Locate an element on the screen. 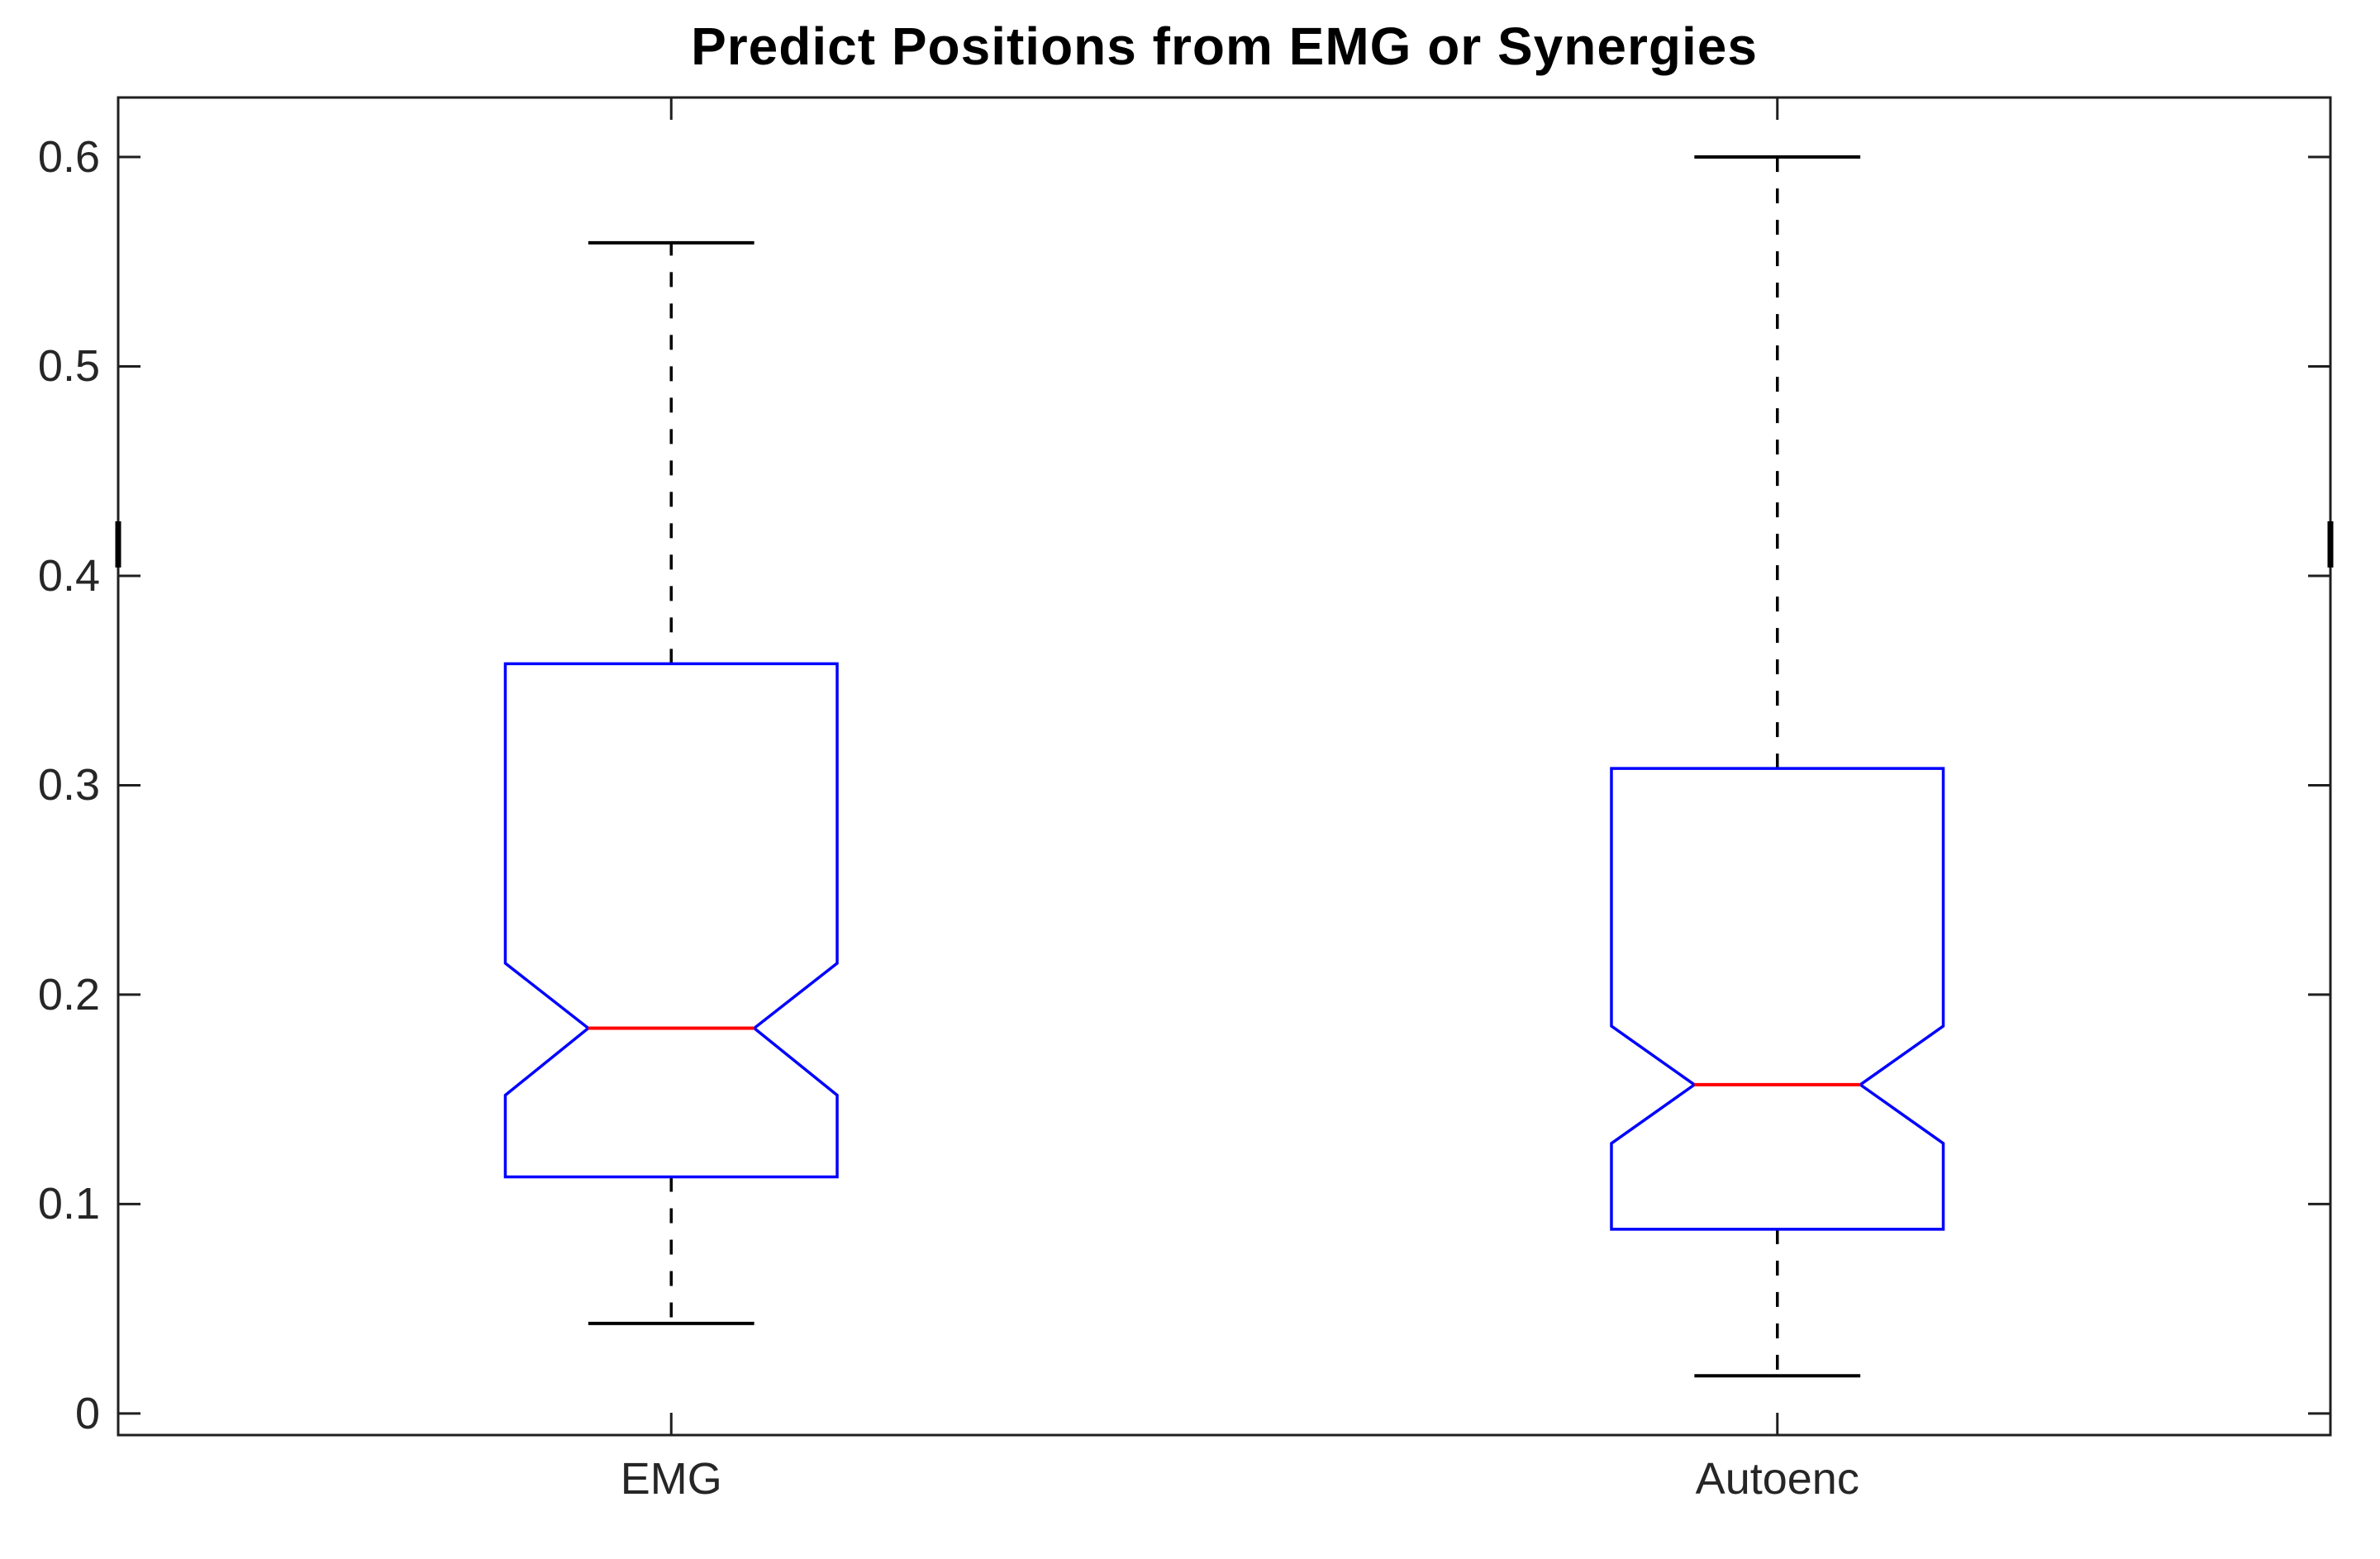  y-tick-label: 0.4 is located at coordinates (68, 575).